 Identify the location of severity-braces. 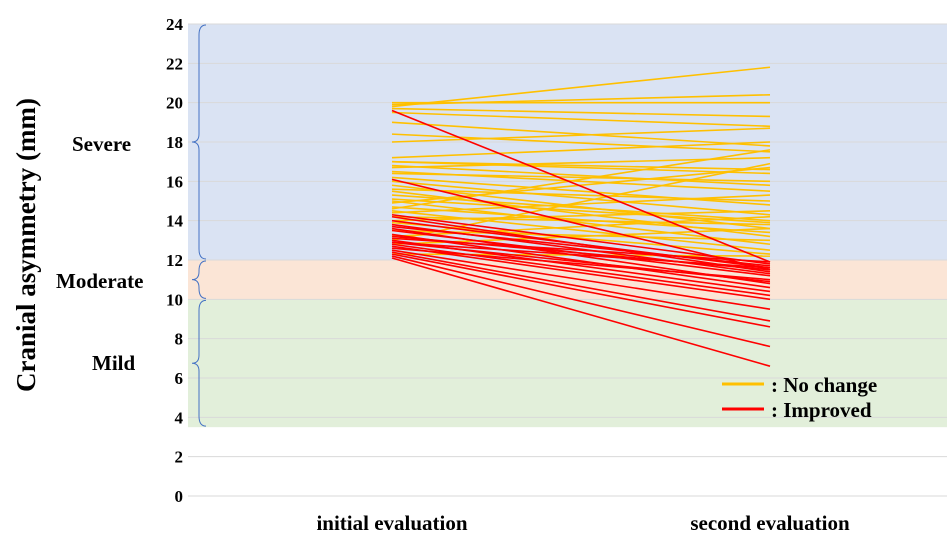
(199, 225).